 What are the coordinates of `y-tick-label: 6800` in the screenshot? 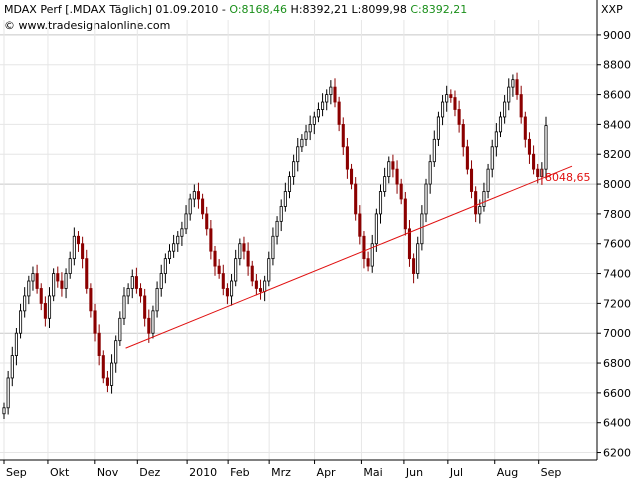 It's located at (617, 363).